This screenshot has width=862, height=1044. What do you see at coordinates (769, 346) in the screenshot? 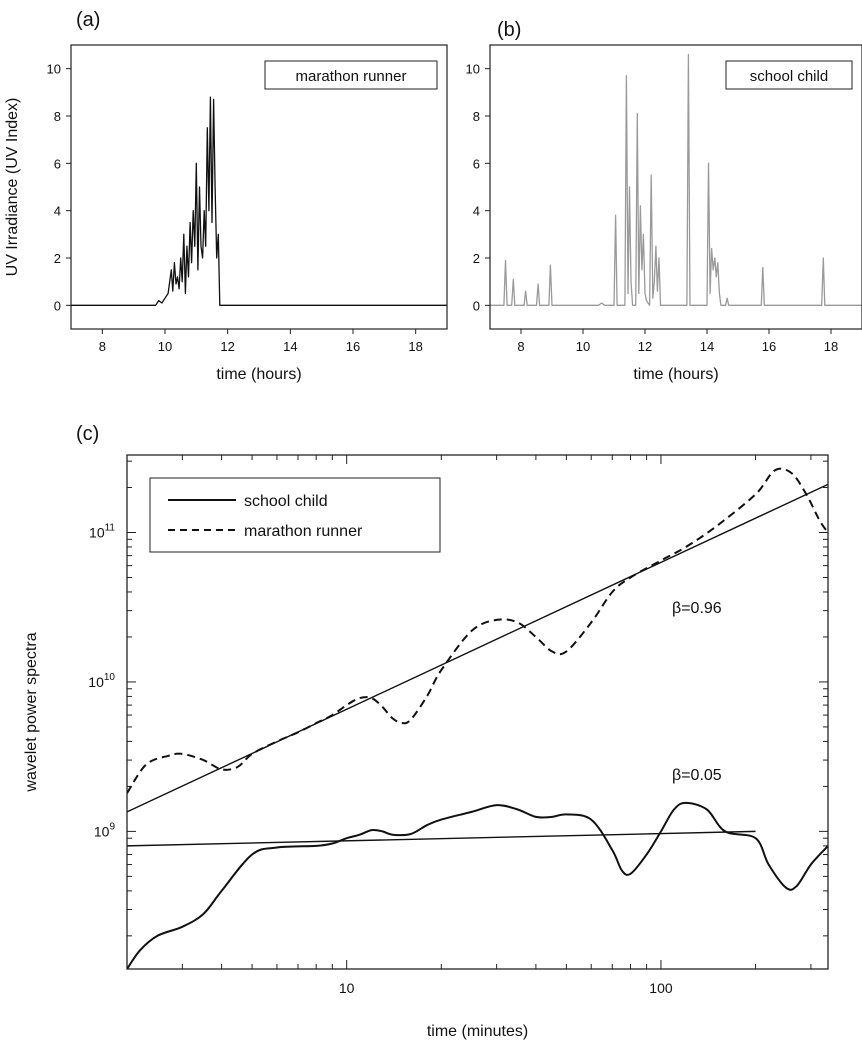
I see `panel-b-x-tick-label: 16` at bounding box center [769, 346].